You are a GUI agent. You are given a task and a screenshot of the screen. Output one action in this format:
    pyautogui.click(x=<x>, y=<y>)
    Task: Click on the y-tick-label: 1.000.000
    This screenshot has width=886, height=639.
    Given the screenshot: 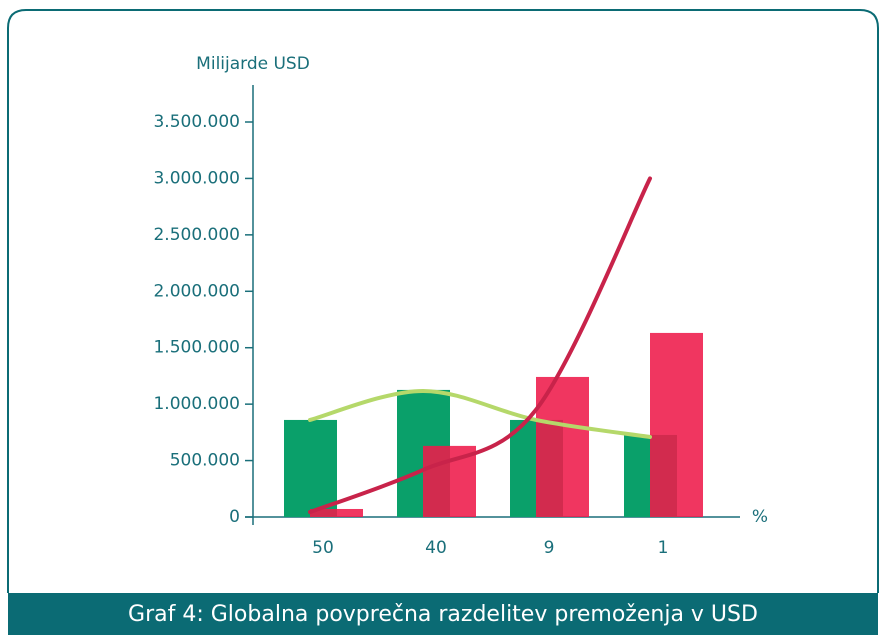 What is the action you would take?
    pyautogui.click(x=196, y=404)
    